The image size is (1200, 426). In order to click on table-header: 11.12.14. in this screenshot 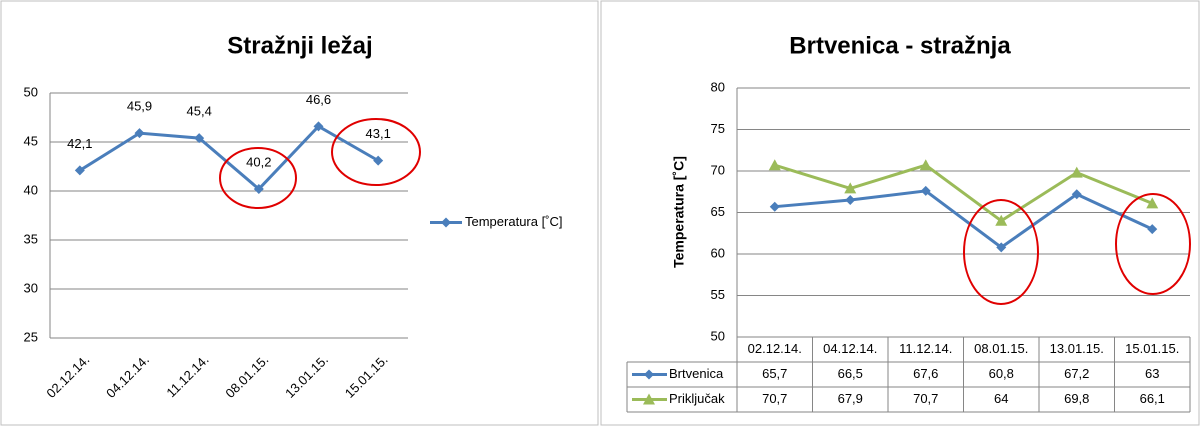, I will do `click(925, 348)`.